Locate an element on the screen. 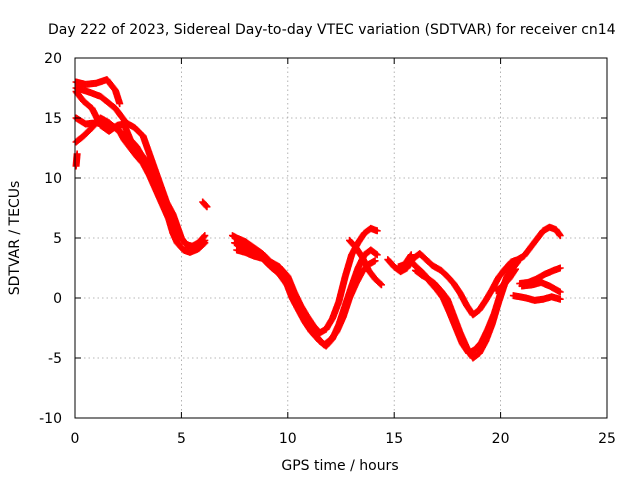 This screenshot has height=480, width=640. y-tick-label: 5 is located at coordinates (57, 239).